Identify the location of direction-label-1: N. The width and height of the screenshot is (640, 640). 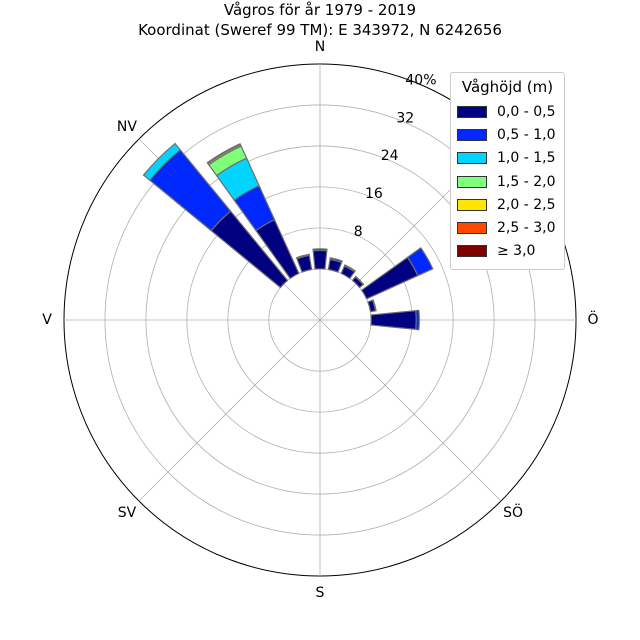
(320, 47).